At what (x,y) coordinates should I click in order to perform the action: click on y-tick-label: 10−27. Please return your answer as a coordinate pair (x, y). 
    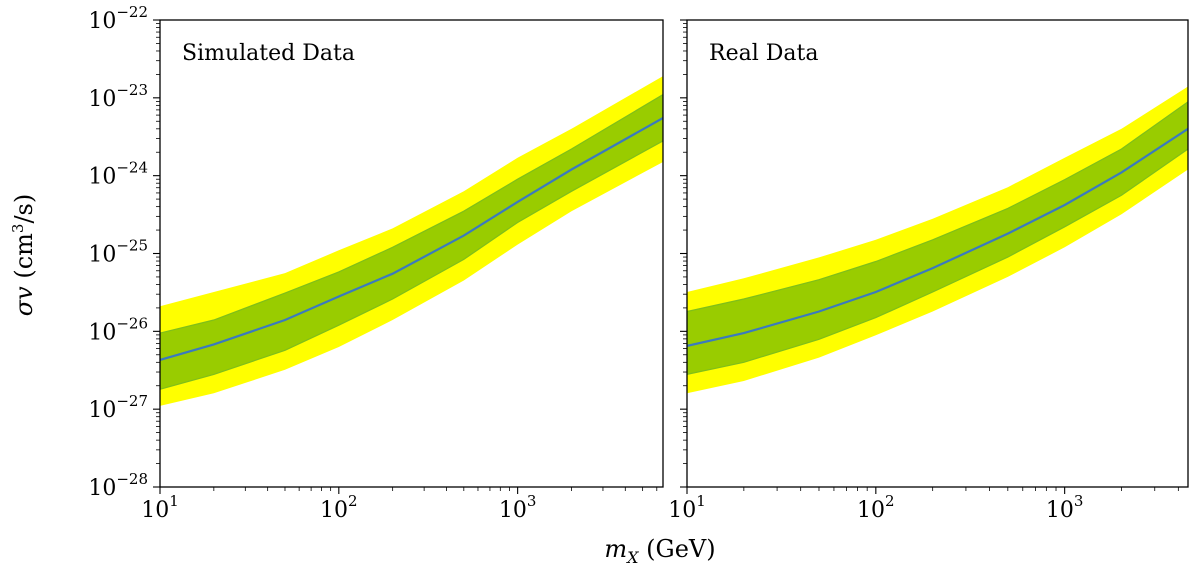
    Looking at the image, I should click on (118, 407).